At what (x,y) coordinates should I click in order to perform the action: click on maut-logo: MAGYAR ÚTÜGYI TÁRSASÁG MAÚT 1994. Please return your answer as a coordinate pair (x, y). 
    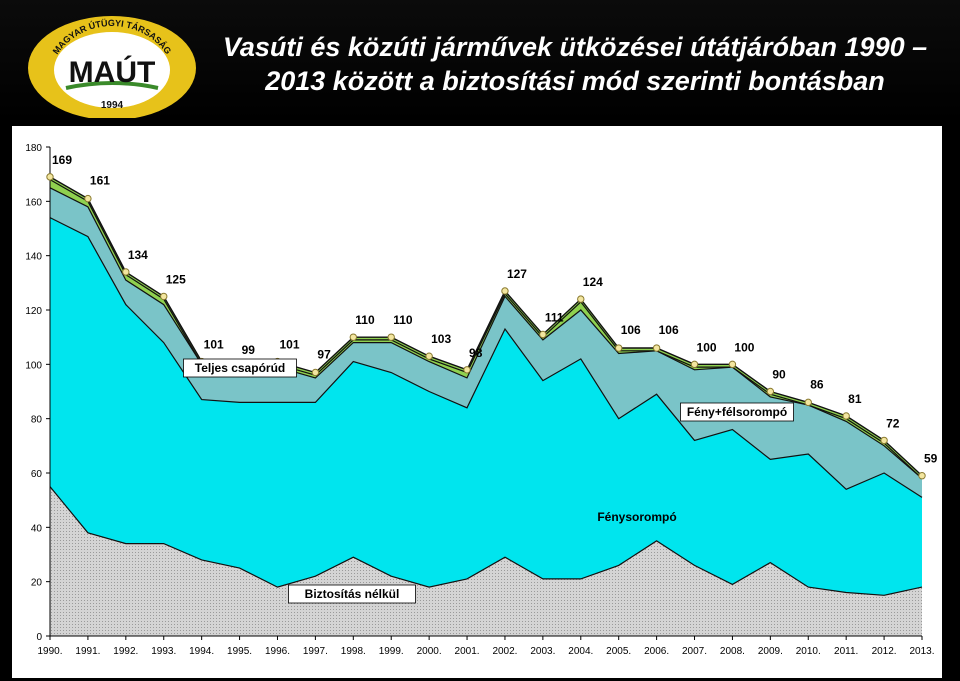
    Looking at the image, I should click on (112, 67).